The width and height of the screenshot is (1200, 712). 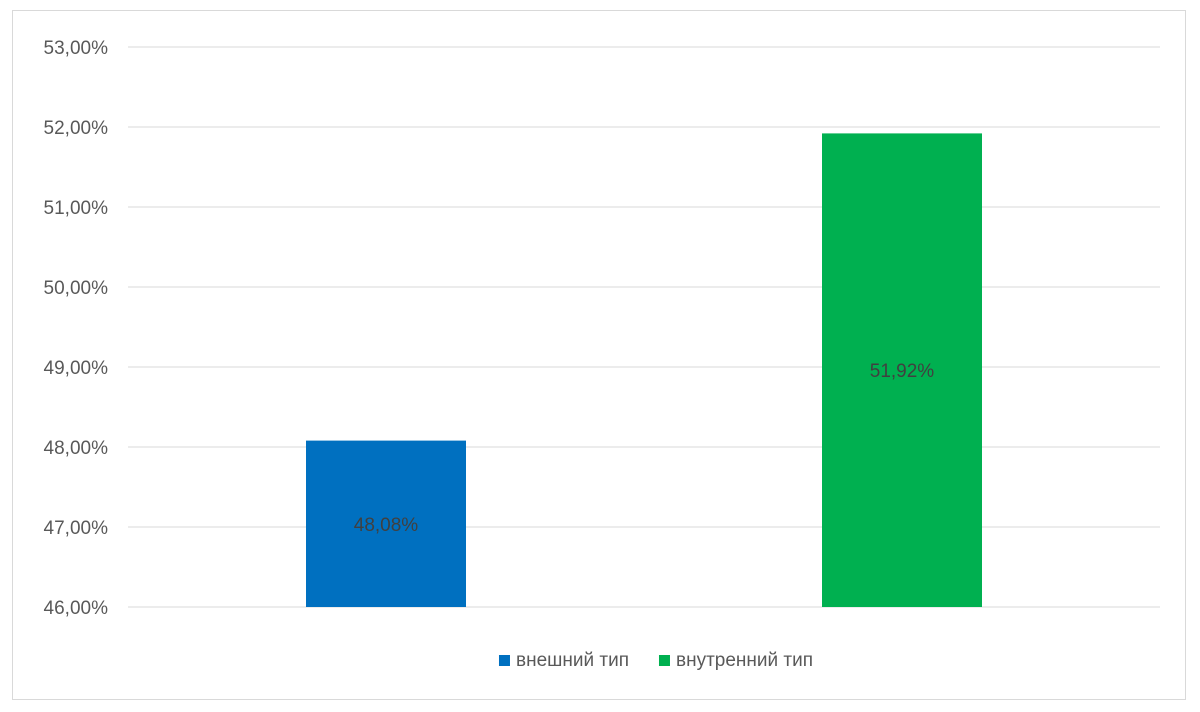 I want to click on data-labels: 48,08% 51,92%, so click(x=644, y=448).